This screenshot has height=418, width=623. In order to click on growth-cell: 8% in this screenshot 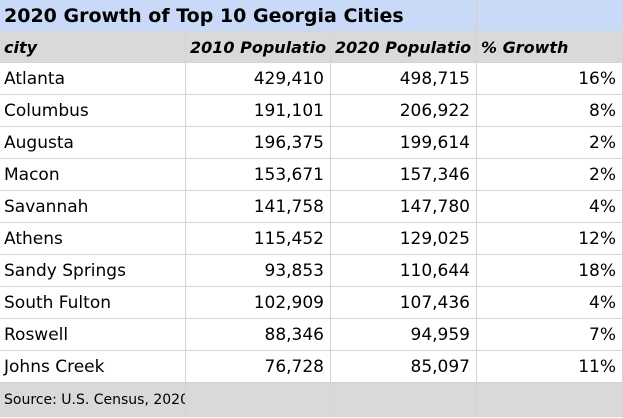, I will do `click(550, 111)`.